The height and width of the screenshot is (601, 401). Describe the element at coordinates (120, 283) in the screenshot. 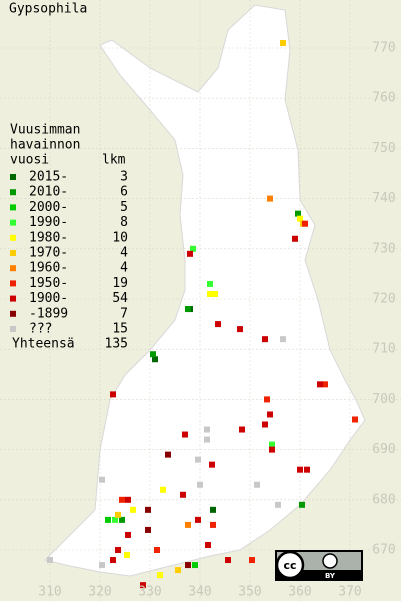

I see `legend-count: 19` at that location.